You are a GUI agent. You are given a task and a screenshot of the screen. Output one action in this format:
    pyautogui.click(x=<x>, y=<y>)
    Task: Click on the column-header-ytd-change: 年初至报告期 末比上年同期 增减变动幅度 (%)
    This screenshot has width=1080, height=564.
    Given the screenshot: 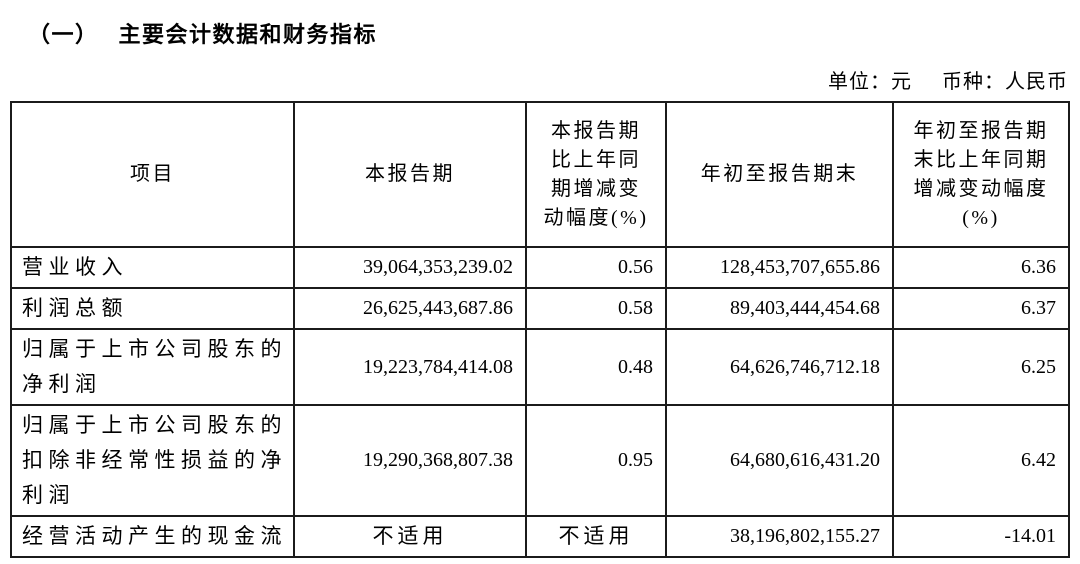 What is the action you would take?
    pyautogui.click(x=981, y=174)
    